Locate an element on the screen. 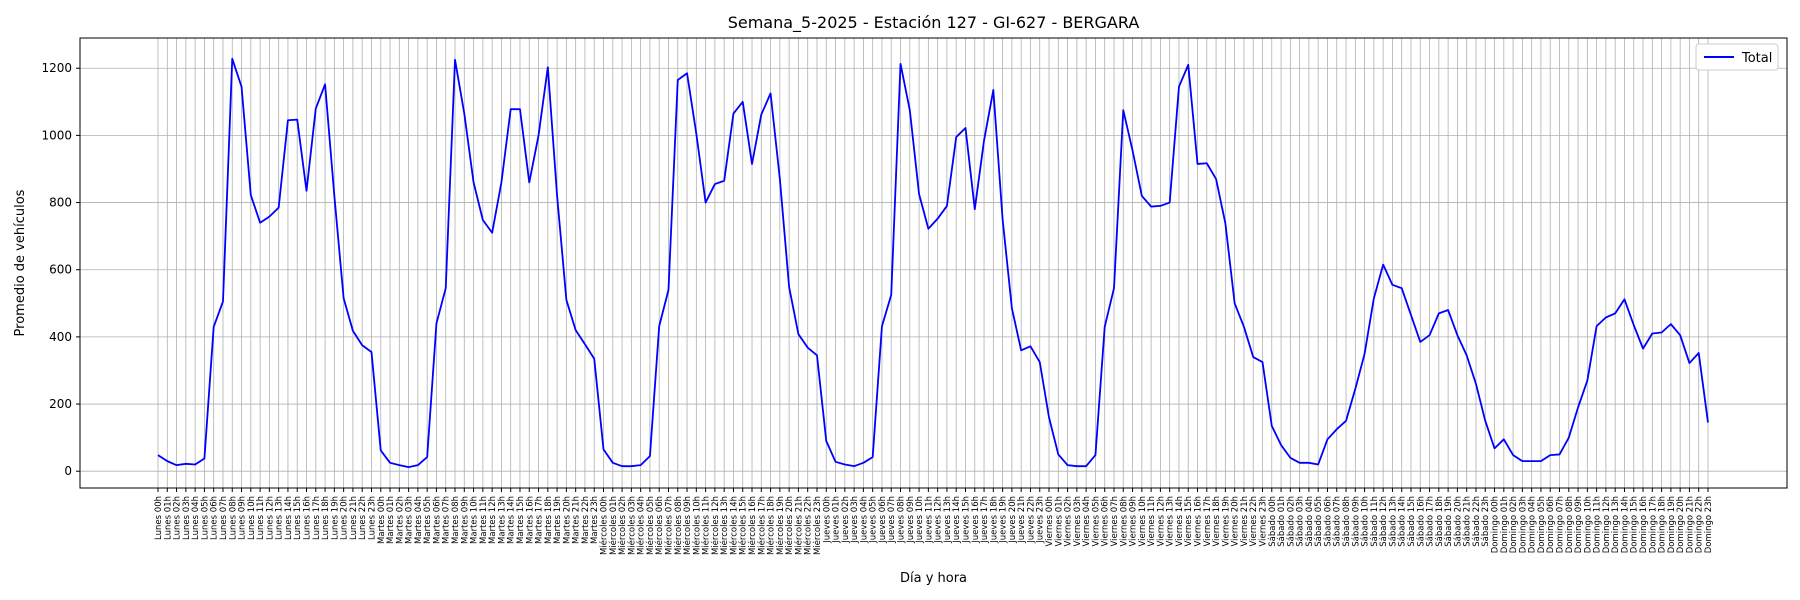 The image size is (1800, 600). x-tick-label: Domingo 05h is located at coordinates (1542, 524).